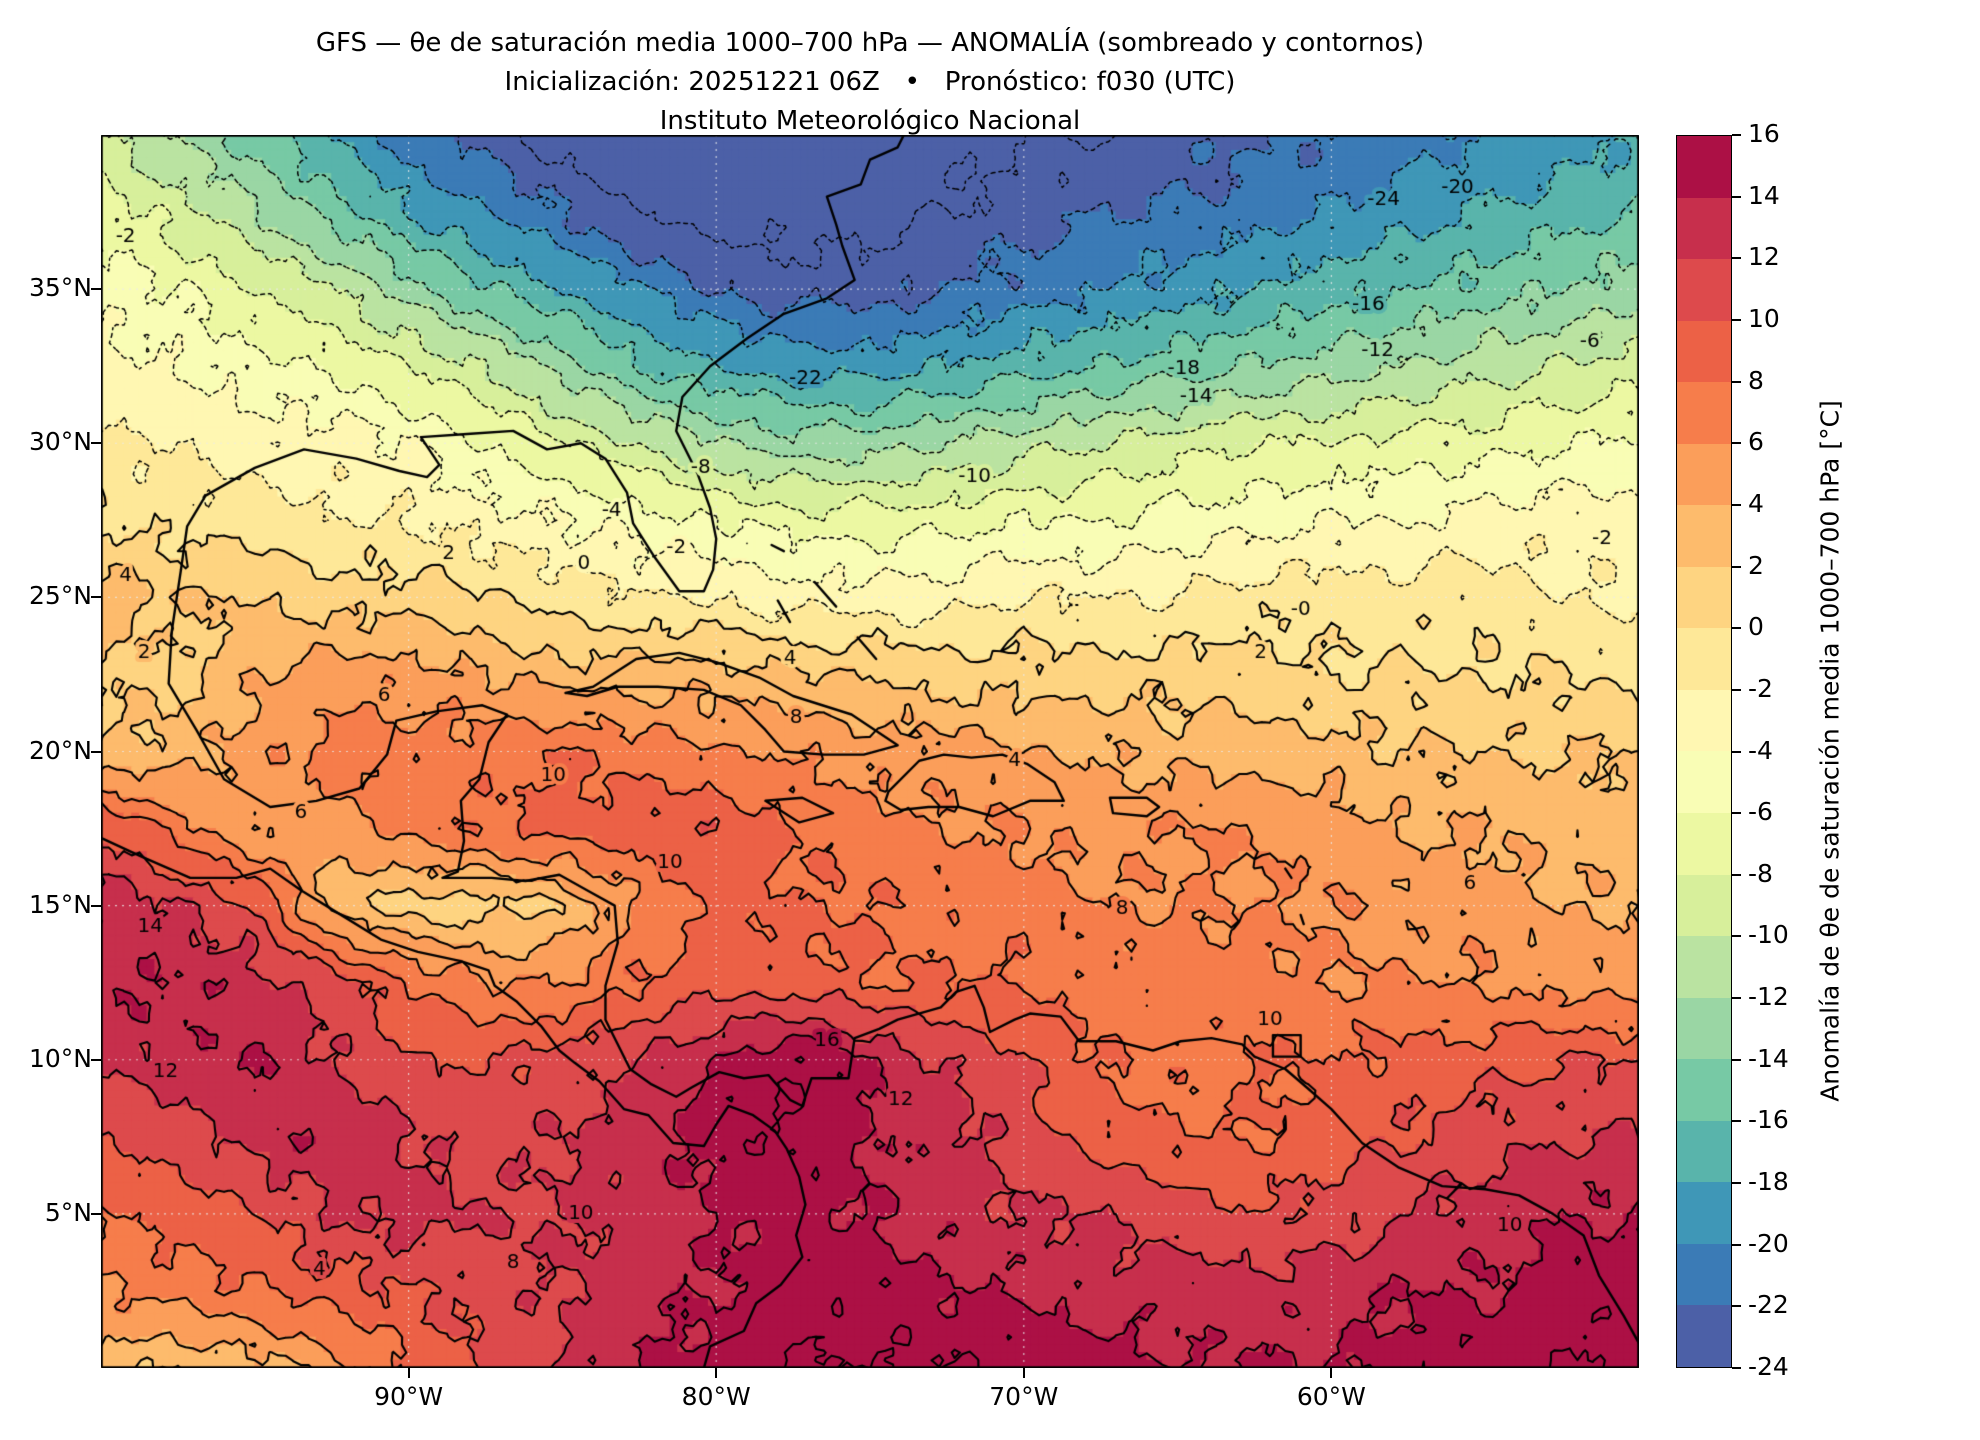  What do you see at coordinates (1764, 133) in the screenshot?
I see `colorbar-tick-label: 16` at bounding box center [1764, 133].